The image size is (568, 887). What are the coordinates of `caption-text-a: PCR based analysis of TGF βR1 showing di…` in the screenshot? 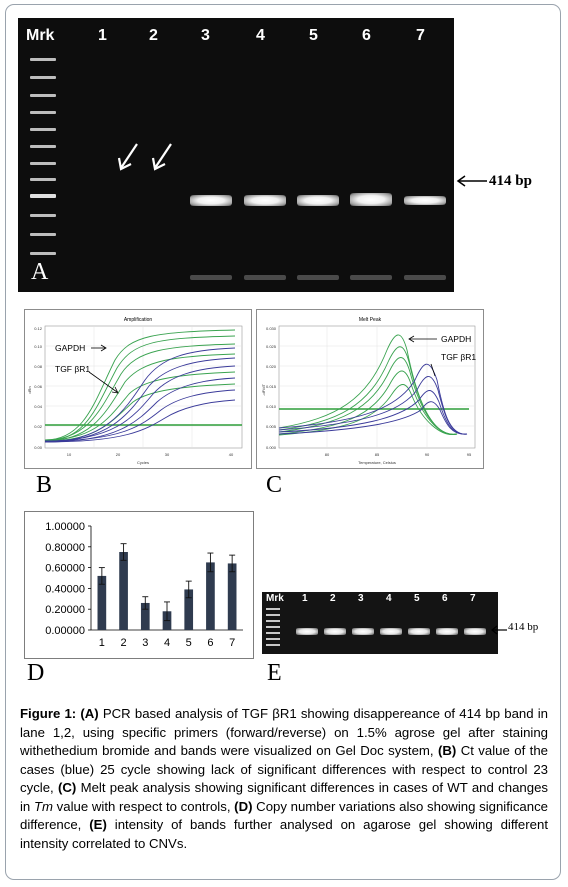 It's located at (284, 732).